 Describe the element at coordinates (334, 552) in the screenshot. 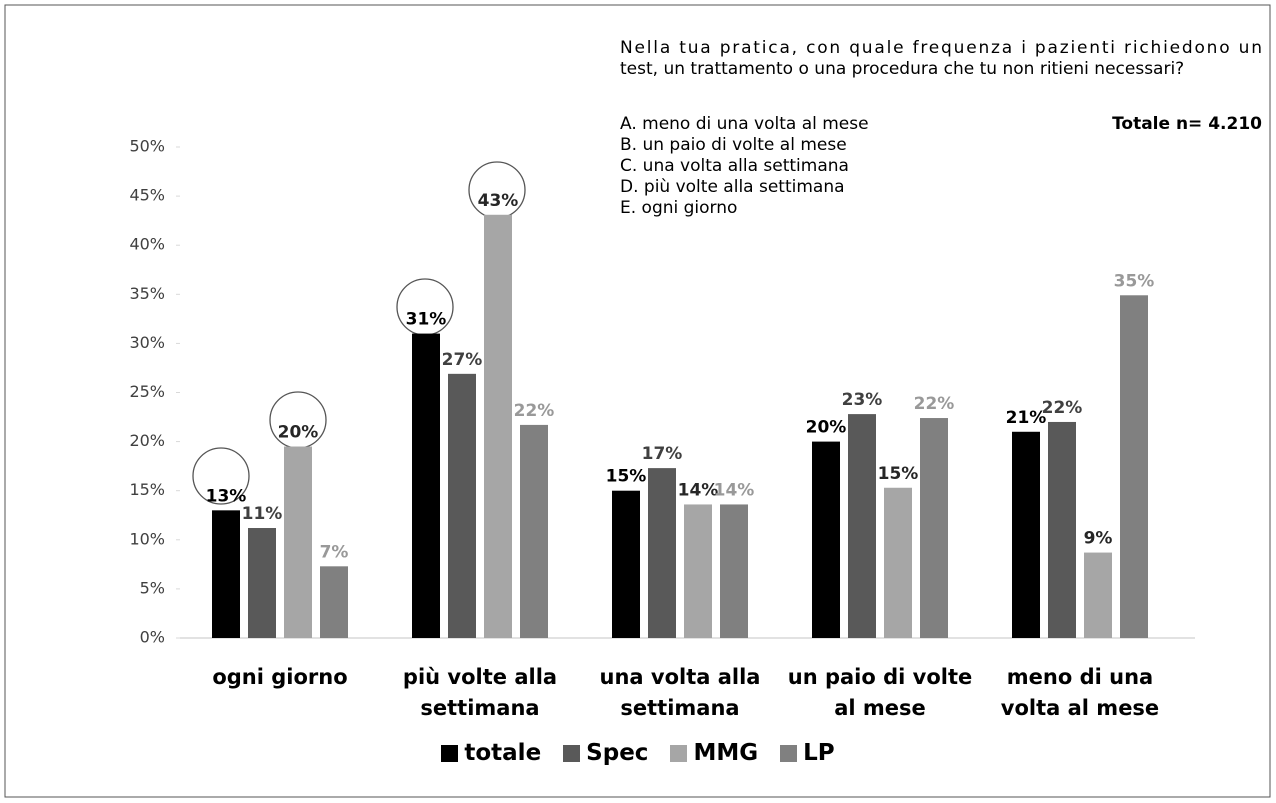

I see `data-label: 7%` at that location.